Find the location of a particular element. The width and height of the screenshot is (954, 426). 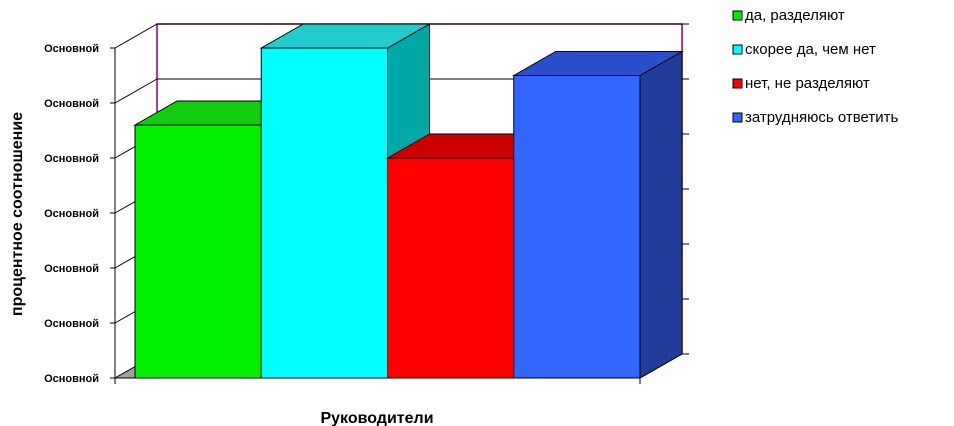

legend-label: да, разделяют is located at coordinates (795, 15).